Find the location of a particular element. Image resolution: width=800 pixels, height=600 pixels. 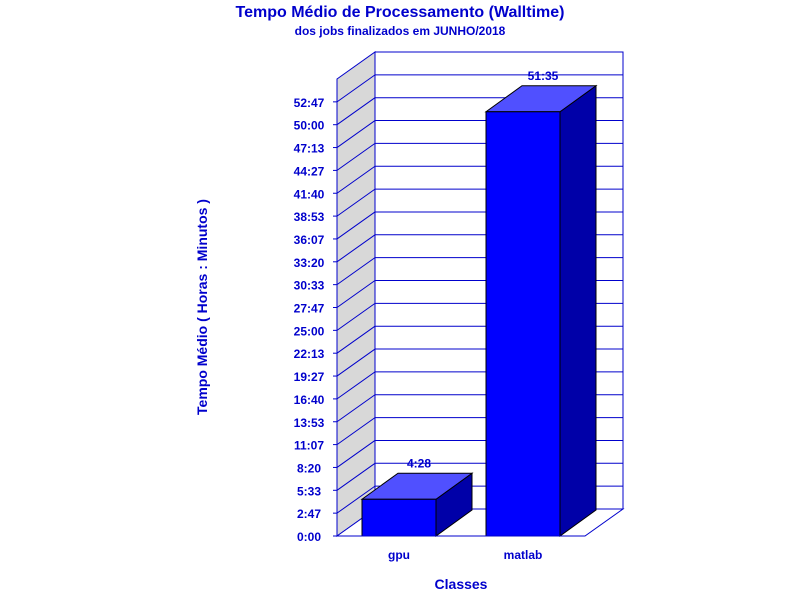

chart-subtitle: dos jobs finalizados em JUNHO/2018 is located at coordinates (400, 31).